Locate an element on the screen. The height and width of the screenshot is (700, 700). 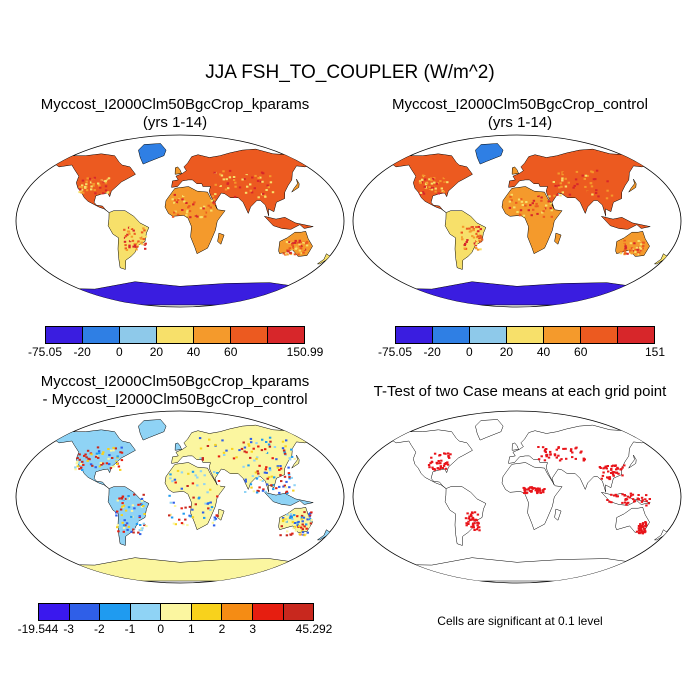
map-difference is located at coordinates (180, 497).